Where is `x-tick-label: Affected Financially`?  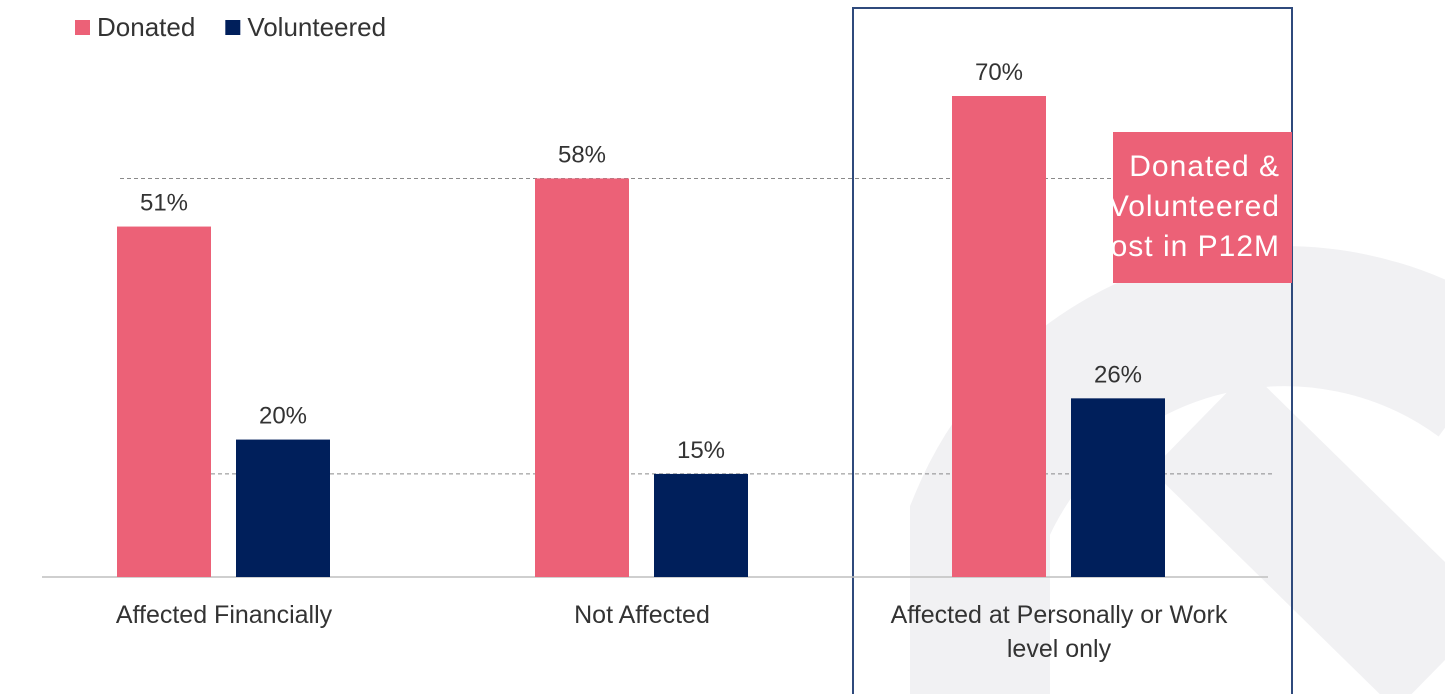 x-tick-label: Affected Financially is located at coordinates (224, 615).